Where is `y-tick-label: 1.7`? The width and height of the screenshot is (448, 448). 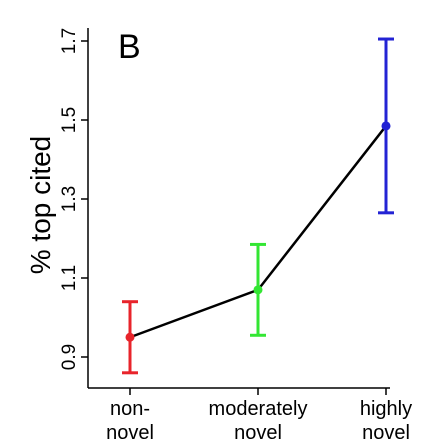
y-tick-label: 1.7 is located at coordinates (69, 41).